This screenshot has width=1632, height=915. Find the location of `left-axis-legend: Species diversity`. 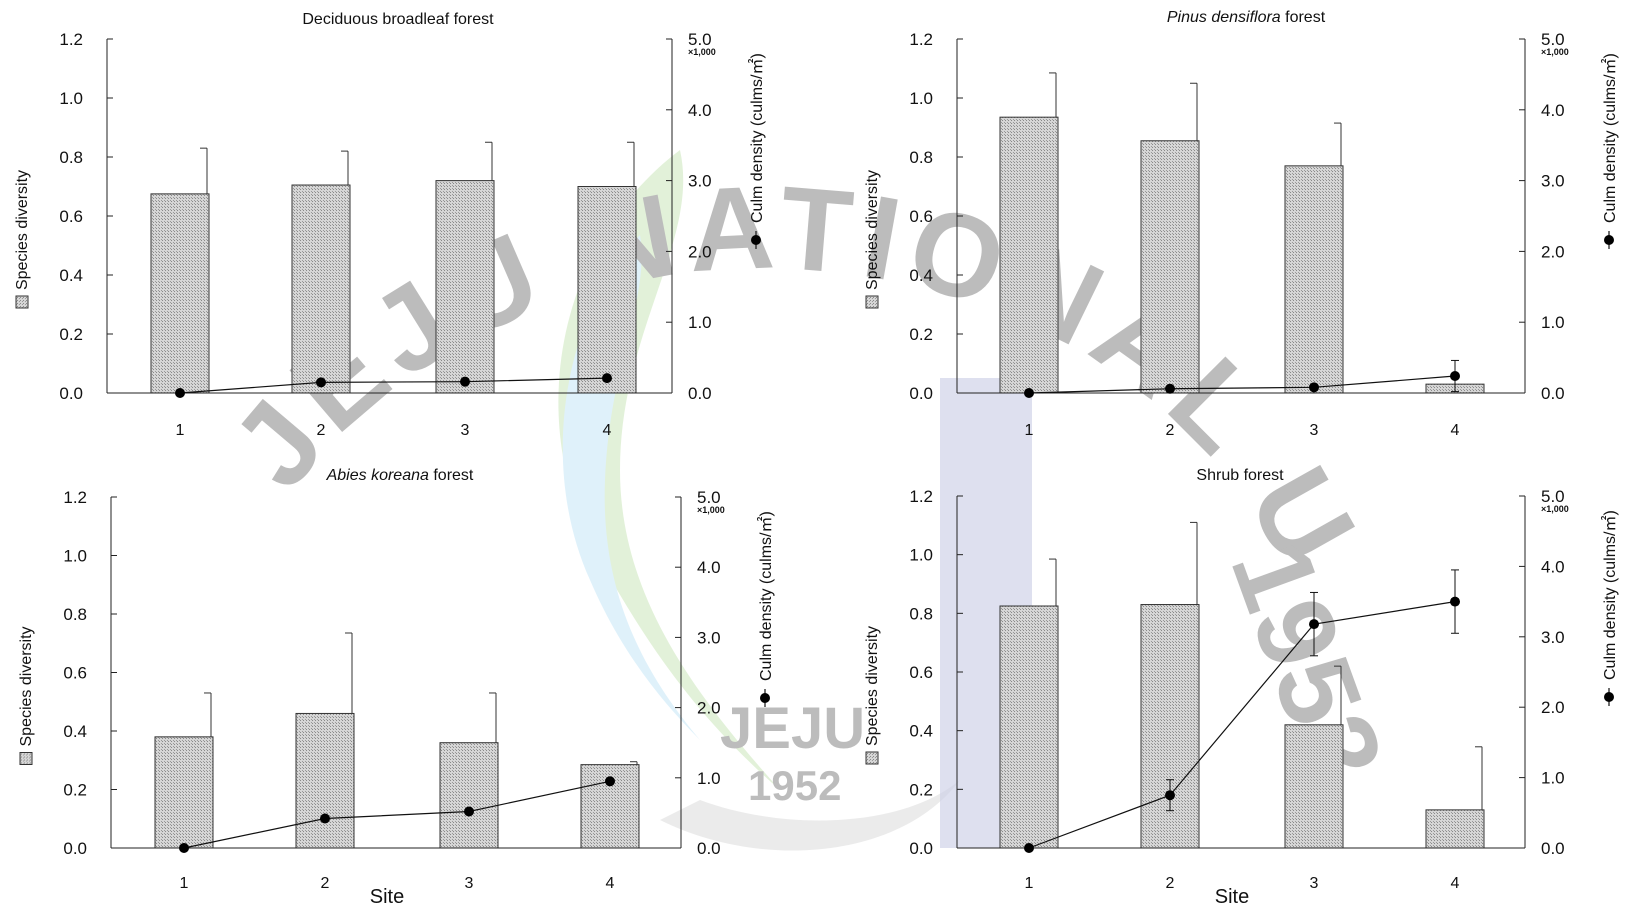

left-axis-legend: Species diversity is located at coordinates (26, 695).